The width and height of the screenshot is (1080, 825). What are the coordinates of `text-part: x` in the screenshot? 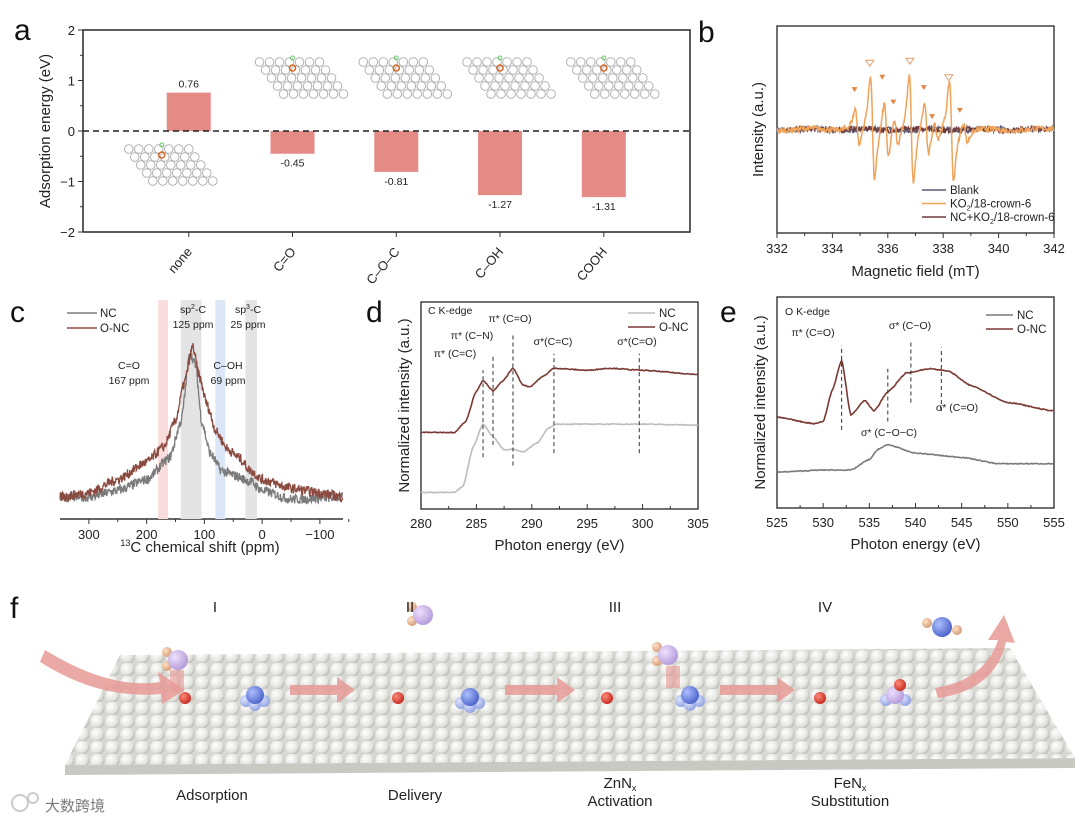 It's located at (864, 788).